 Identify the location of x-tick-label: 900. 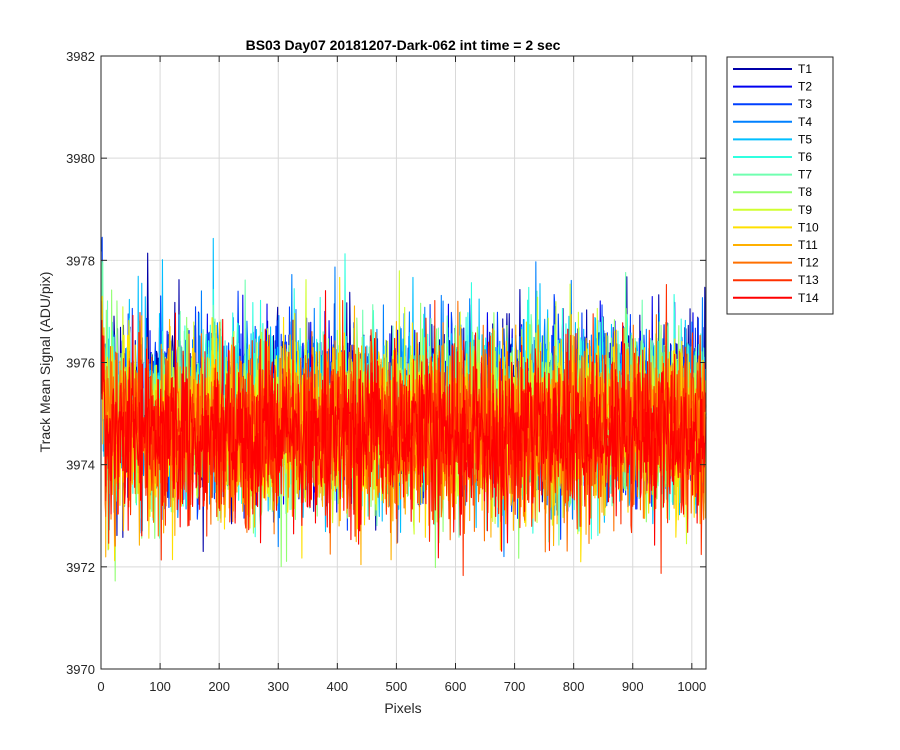
(633, 686).